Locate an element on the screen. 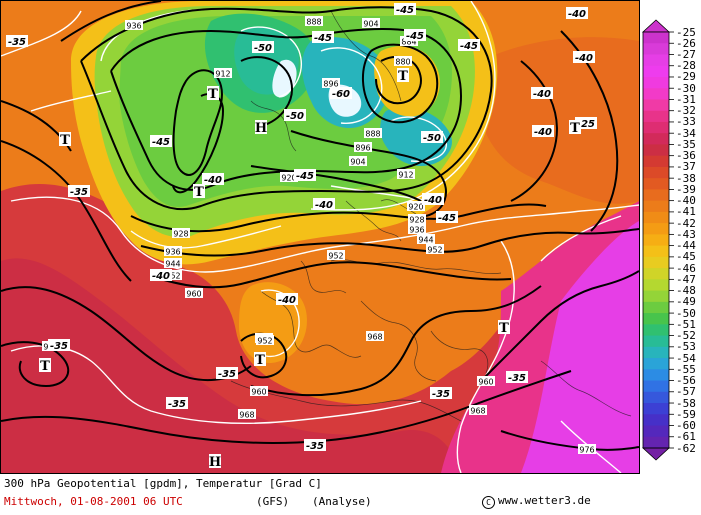  legend-label: -57 is located at coordinates (686, 392).